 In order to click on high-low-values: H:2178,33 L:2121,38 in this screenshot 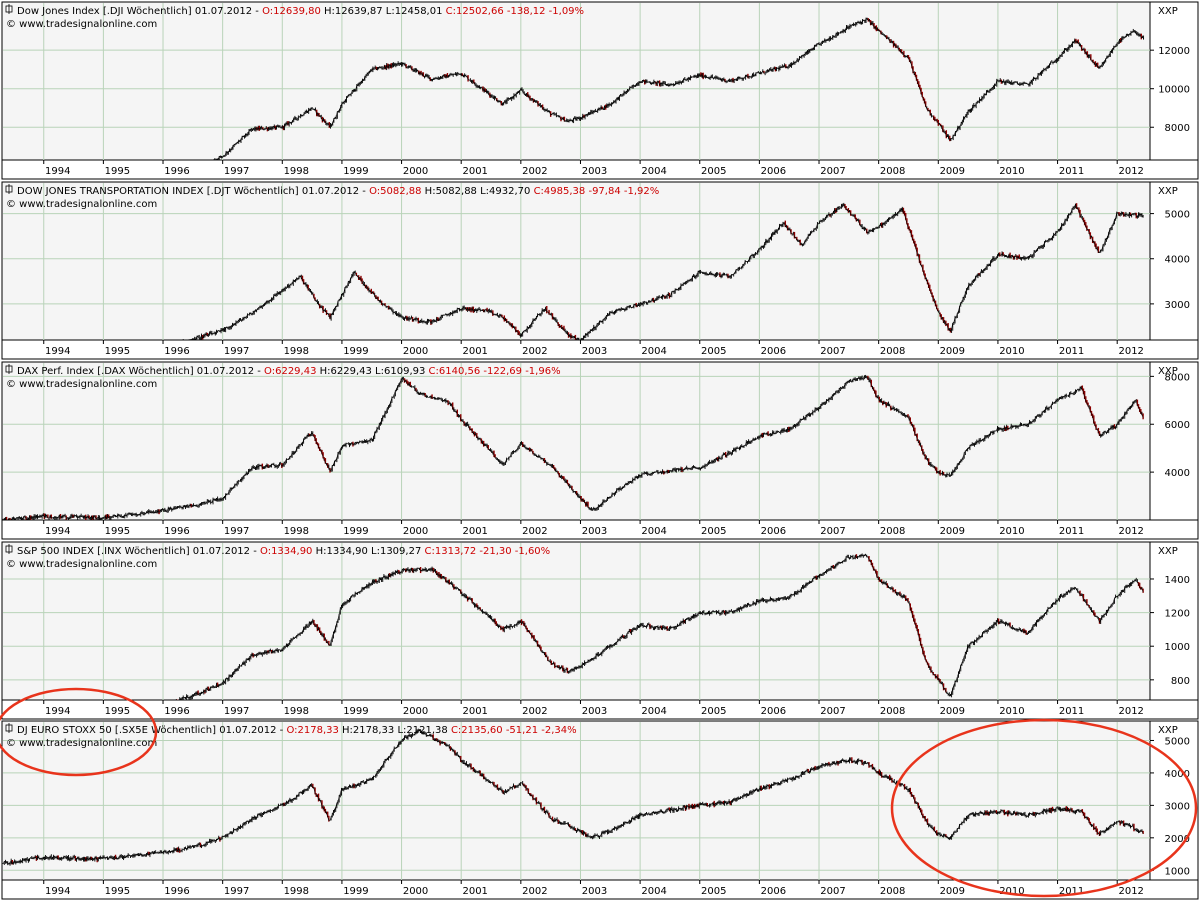, I will do `click(395, 730)`.